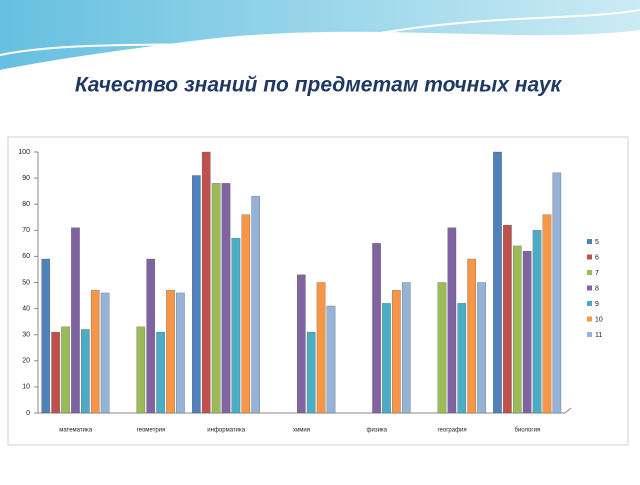 This screenshot has width=640, height=485. What do you see at coordinates (26, 282) in the screenshot?
I see `y-tick-label: 50` at bounding box center [26, 282].